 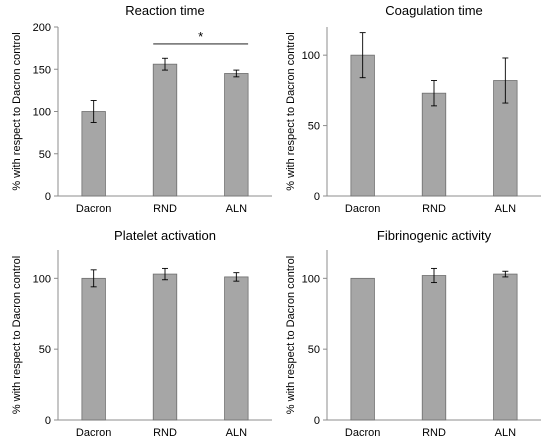 What do you see at coordinates (434, 235) in the screenshot?
I see `chart-title: Fibrinogenic activity` at bounding box center [434, 235].